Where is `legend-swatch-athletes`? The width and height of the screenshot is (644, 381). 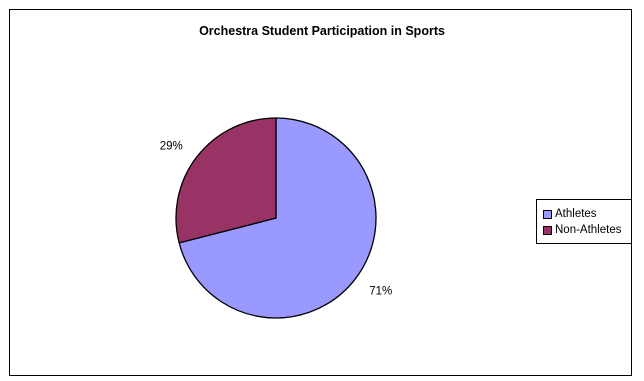 legend-swatch-athletes is located at coordinates (547, 214).